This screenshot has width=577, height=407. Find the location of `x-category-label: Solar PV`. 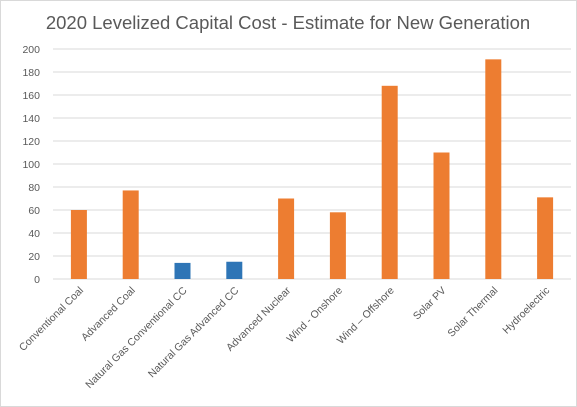

x-category-label: Solar PV is located at coordinates (430, 304).